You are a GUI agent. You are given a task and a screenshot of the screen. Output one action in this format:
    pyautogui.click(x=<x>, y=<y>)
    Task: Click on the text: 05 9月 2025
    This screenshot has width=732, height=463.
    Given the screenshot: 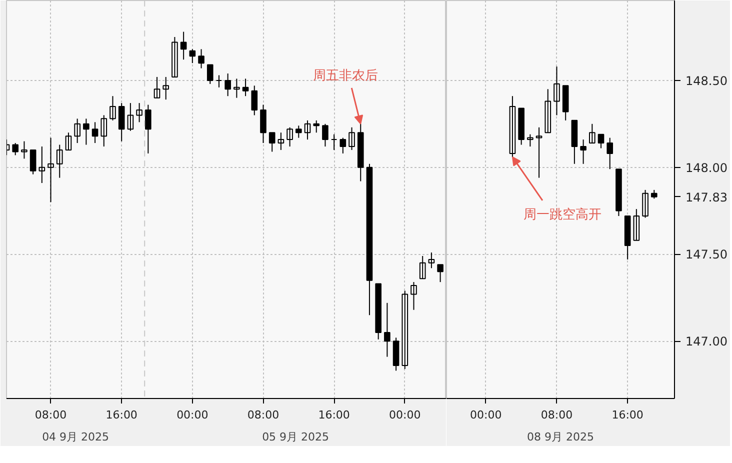 What is the action you would take?
    pyautogui.click(x=296, y=437)
    